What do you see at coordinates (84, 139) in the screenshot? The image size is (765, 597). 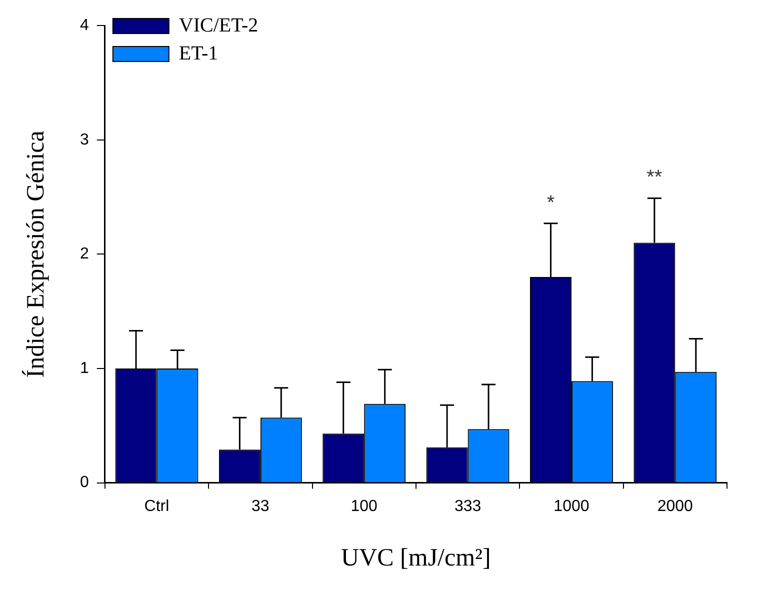 I see `y-tick-label: 3` at bounding box center [84, 139].